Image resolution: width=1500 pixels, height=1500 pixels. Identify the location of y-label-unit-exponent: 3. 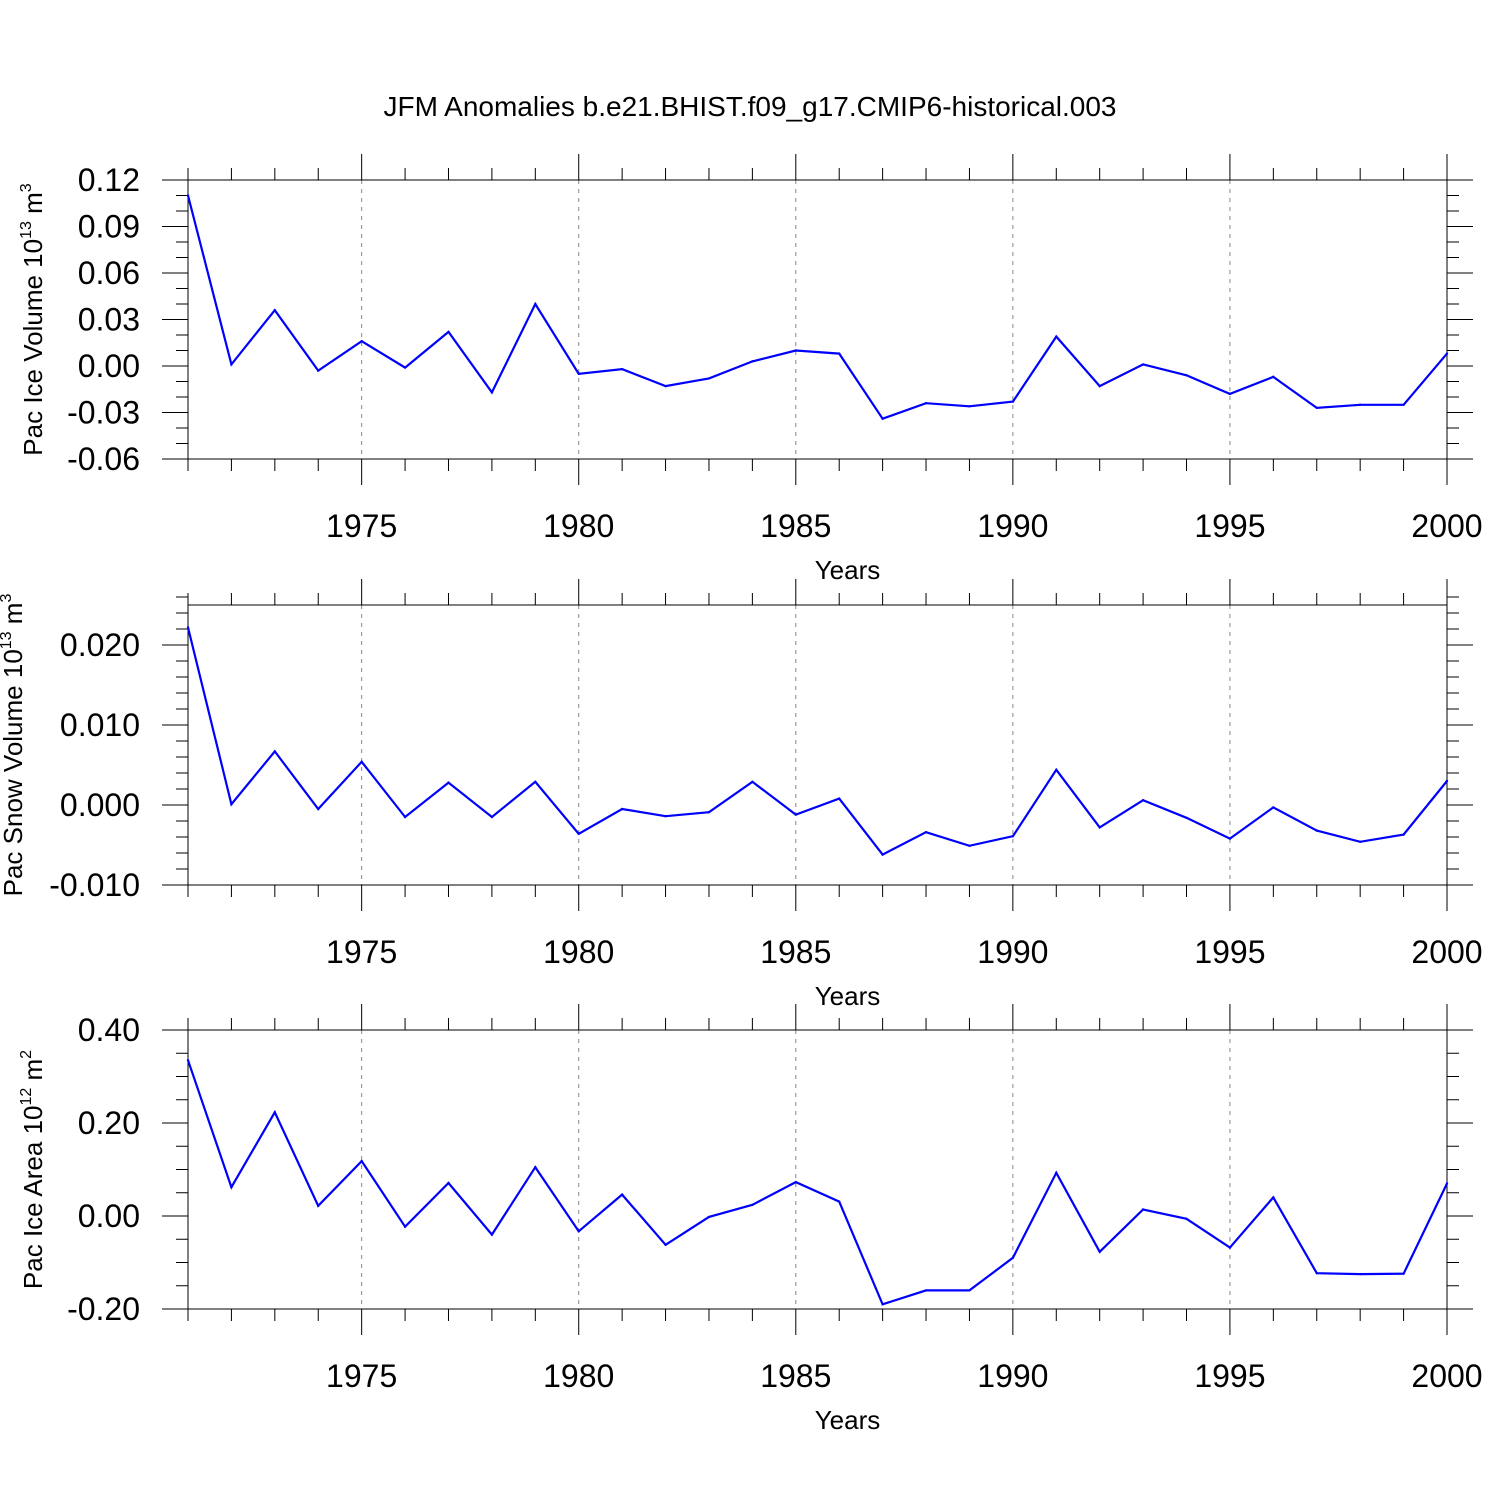
(26, 187).